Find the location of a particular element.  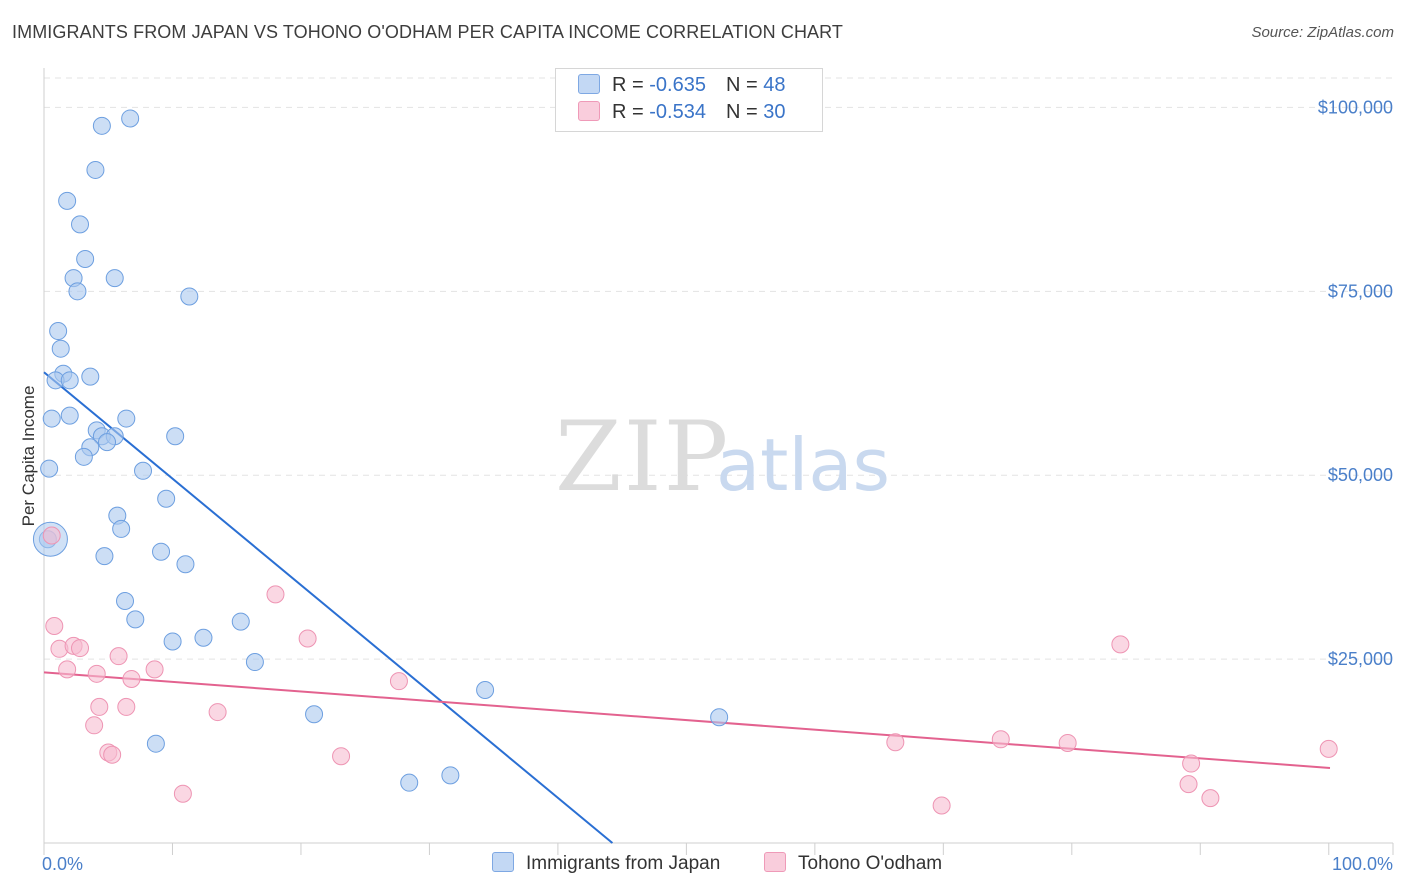

legend-item-japan: Immigrants from Japan is located at coordinates (606, 863).